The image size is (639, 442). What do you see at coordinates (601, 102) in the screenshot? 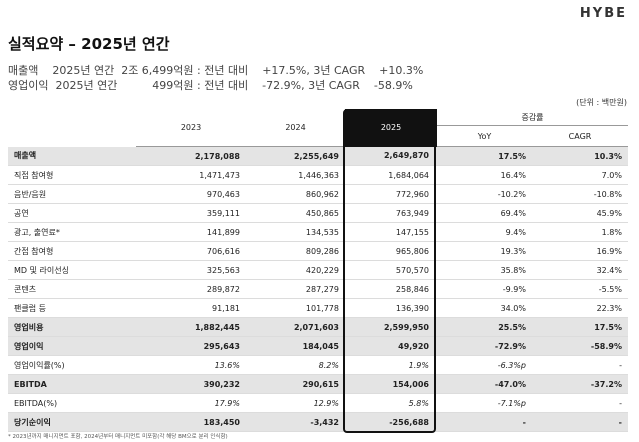
I see `unit-label: (단위 : 백만원)` at bounding box center [601, 102].